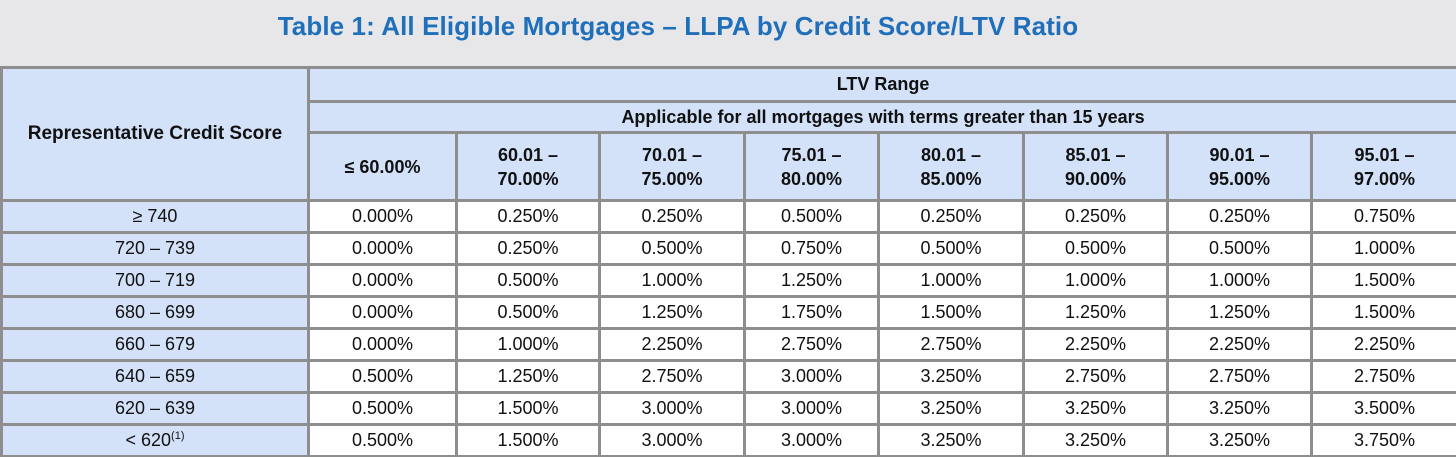  I want to click on ltv-column-header-line2: 97.00%, so click(1384, 178).